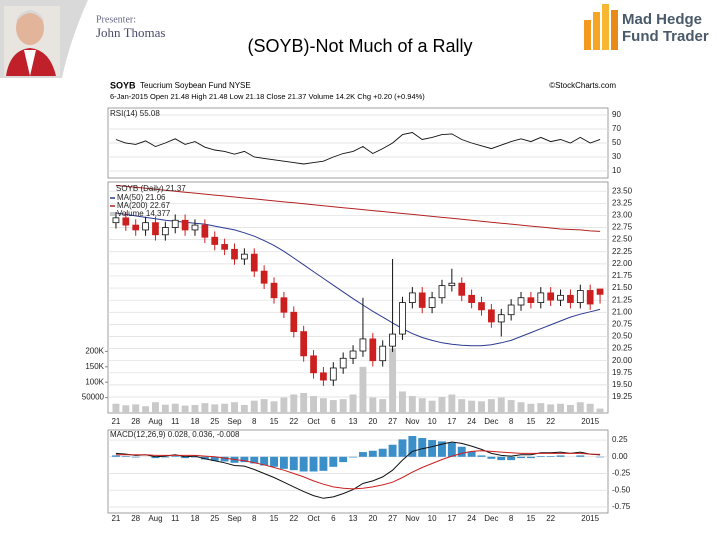 This screenshot has height=540, width=720. Describe the element at coordinates (392, 518) in the screenshot. I see `x-tick-label: 27` at that location.